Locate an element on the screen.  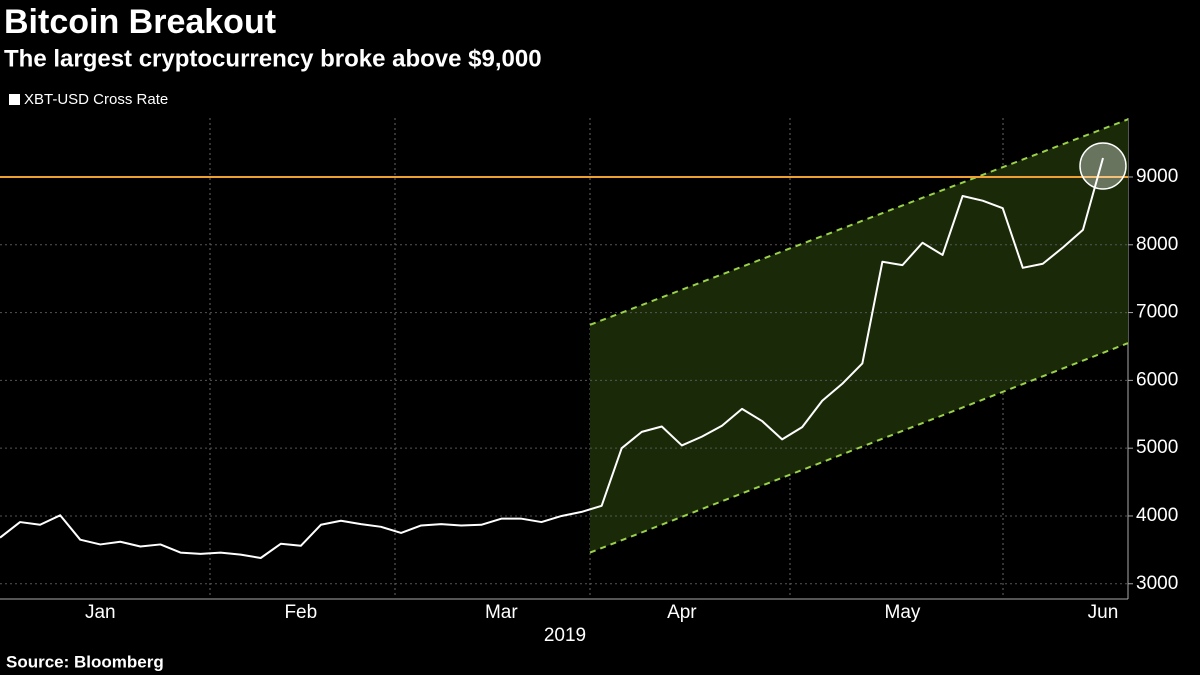
highlight-circle is located at coordinates (1103, 166).